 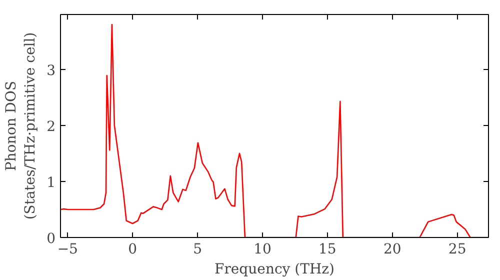 What do you see at coordinates (457, 250) in the screenshot?
I see `x-tick-label: 25` at bounding box center [457, 250].